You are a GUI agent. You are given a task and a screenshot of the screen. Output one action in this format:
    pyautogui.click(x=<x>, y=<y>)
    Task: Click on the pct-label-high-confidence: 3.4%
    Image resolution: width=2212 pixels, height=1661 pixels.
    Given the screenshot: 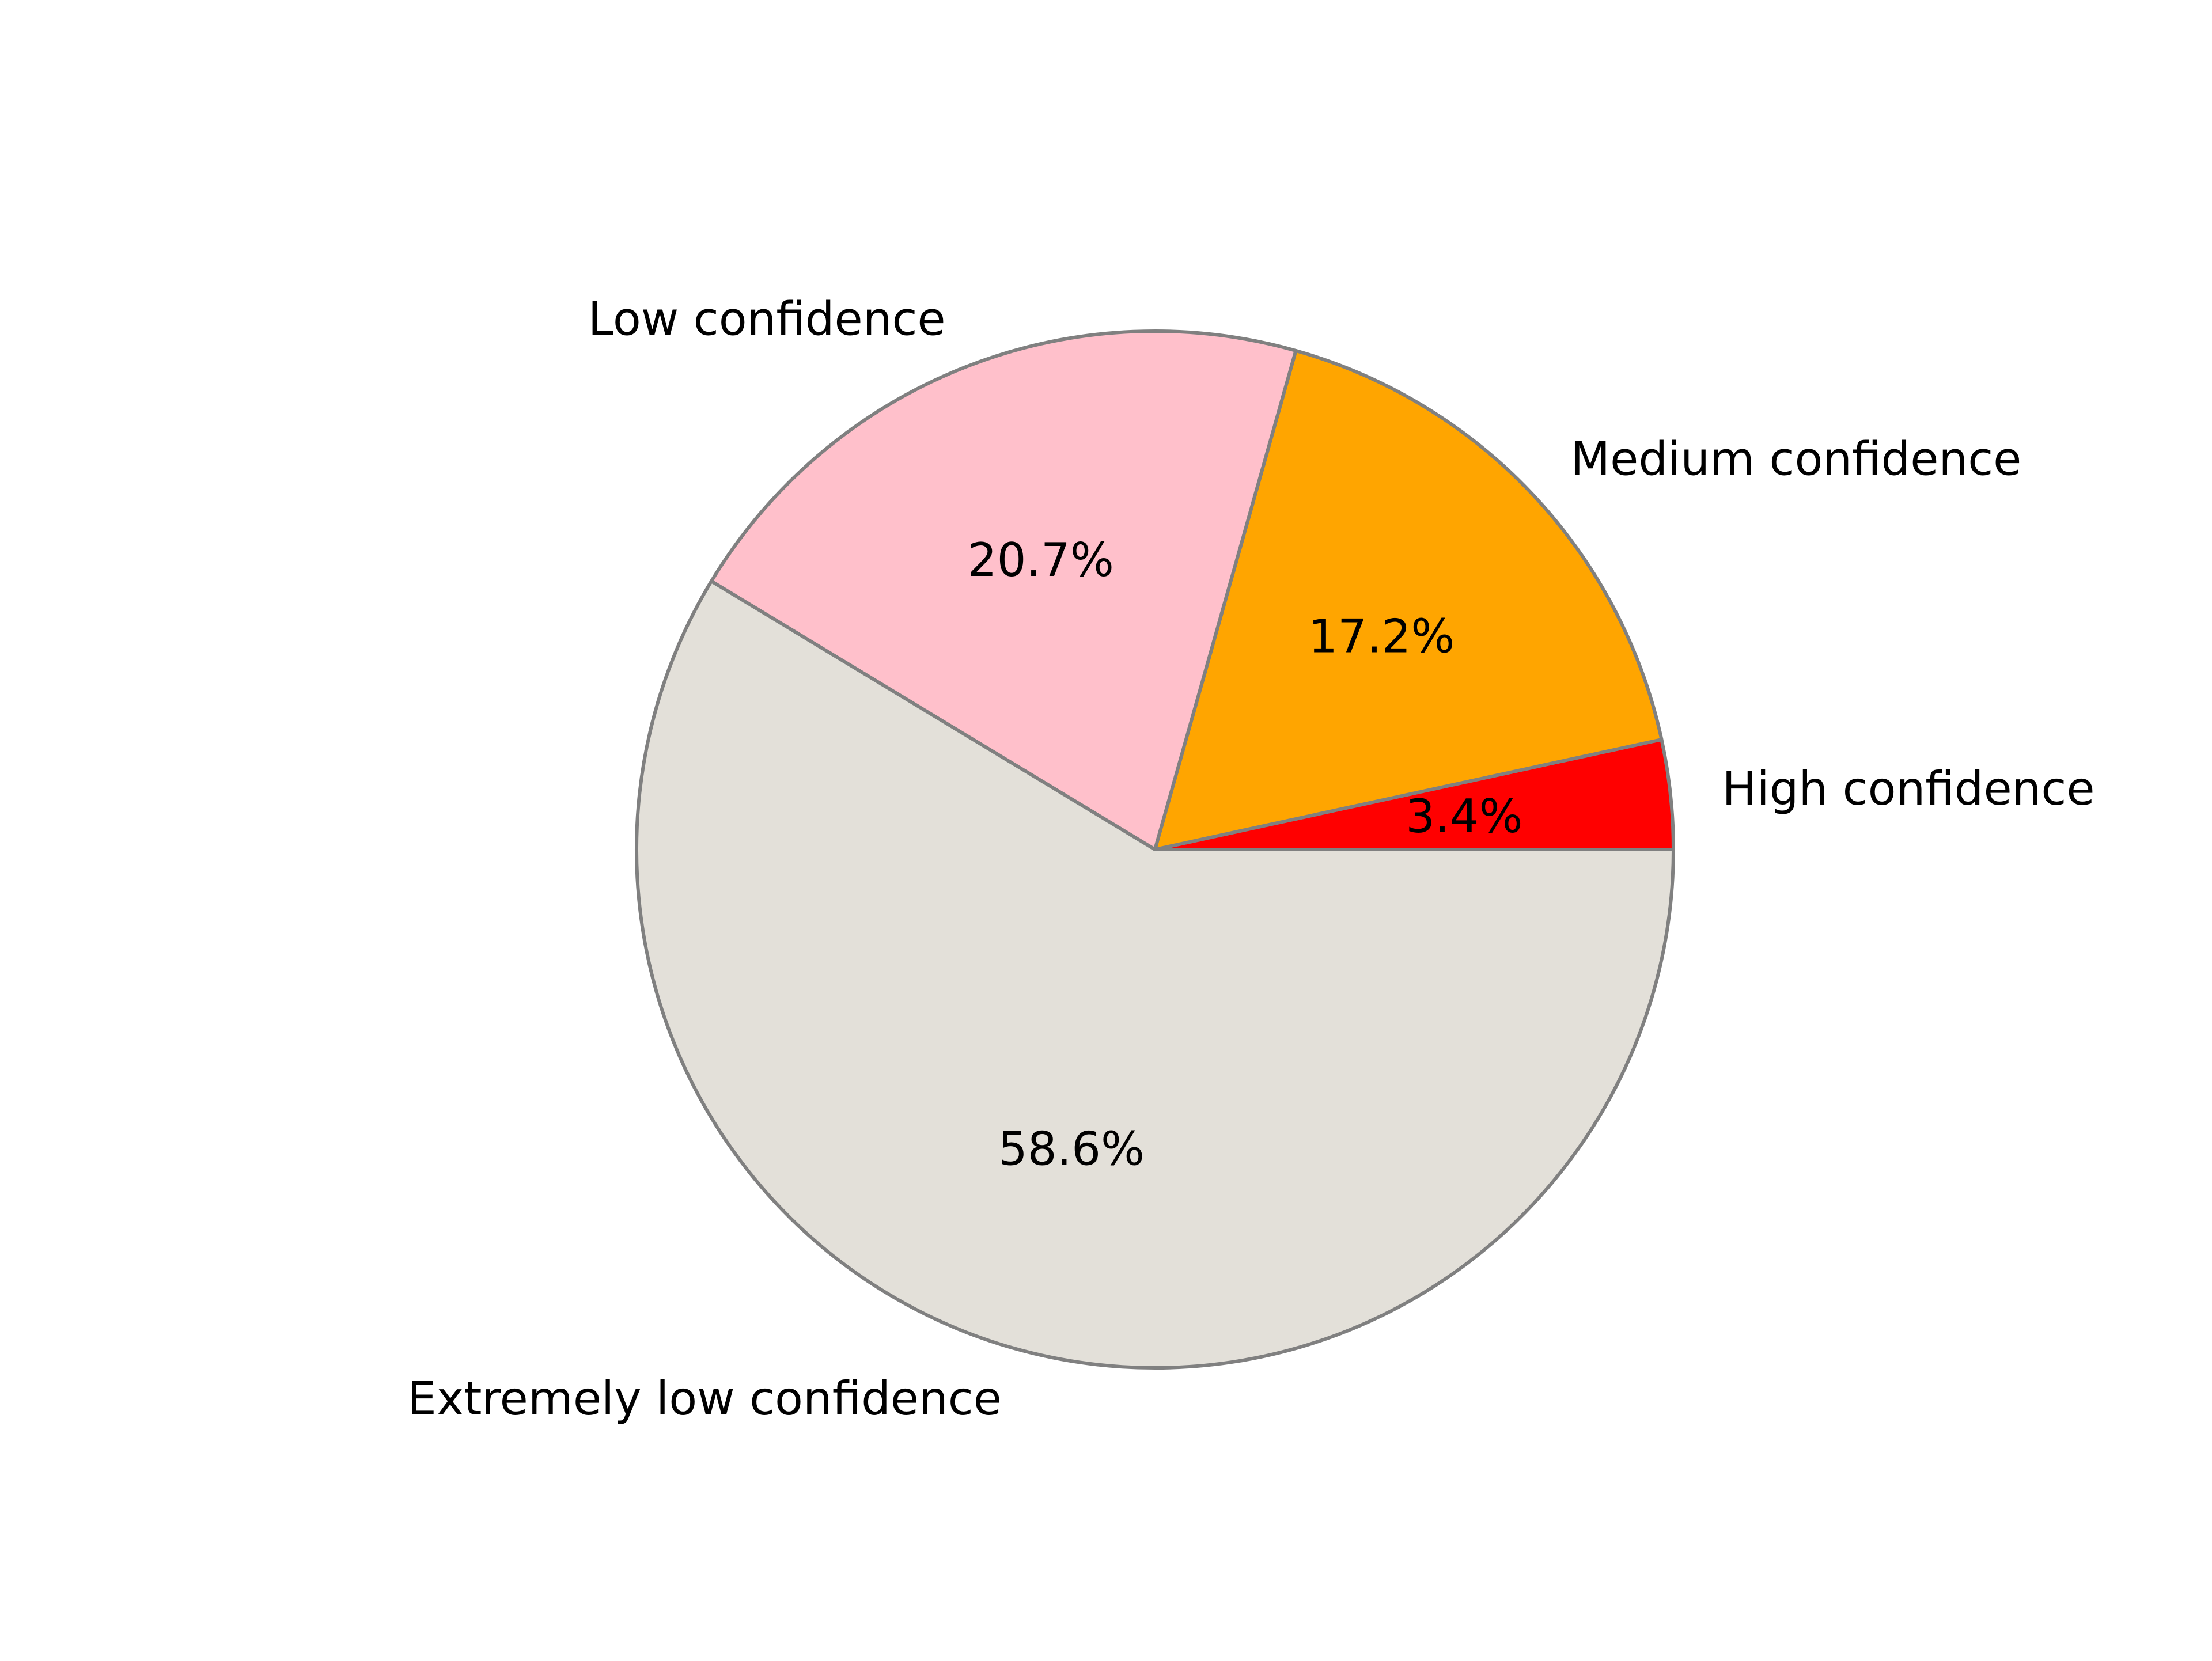 What is the action you would take?
    pyautogui.click(x=1464, y=816)
    